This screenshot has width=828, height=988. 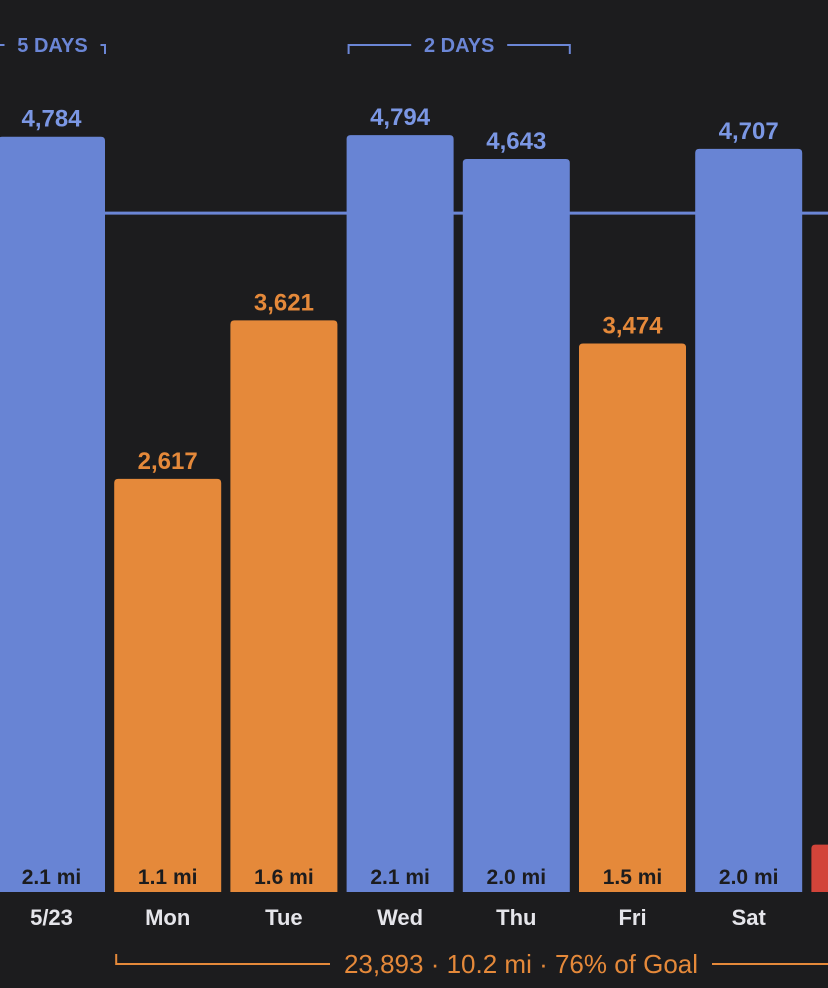 What do you see at coordinates (284, 302) in the screenshot?
I see `value-label-2: 3,621` at bounding box center [284, 302].